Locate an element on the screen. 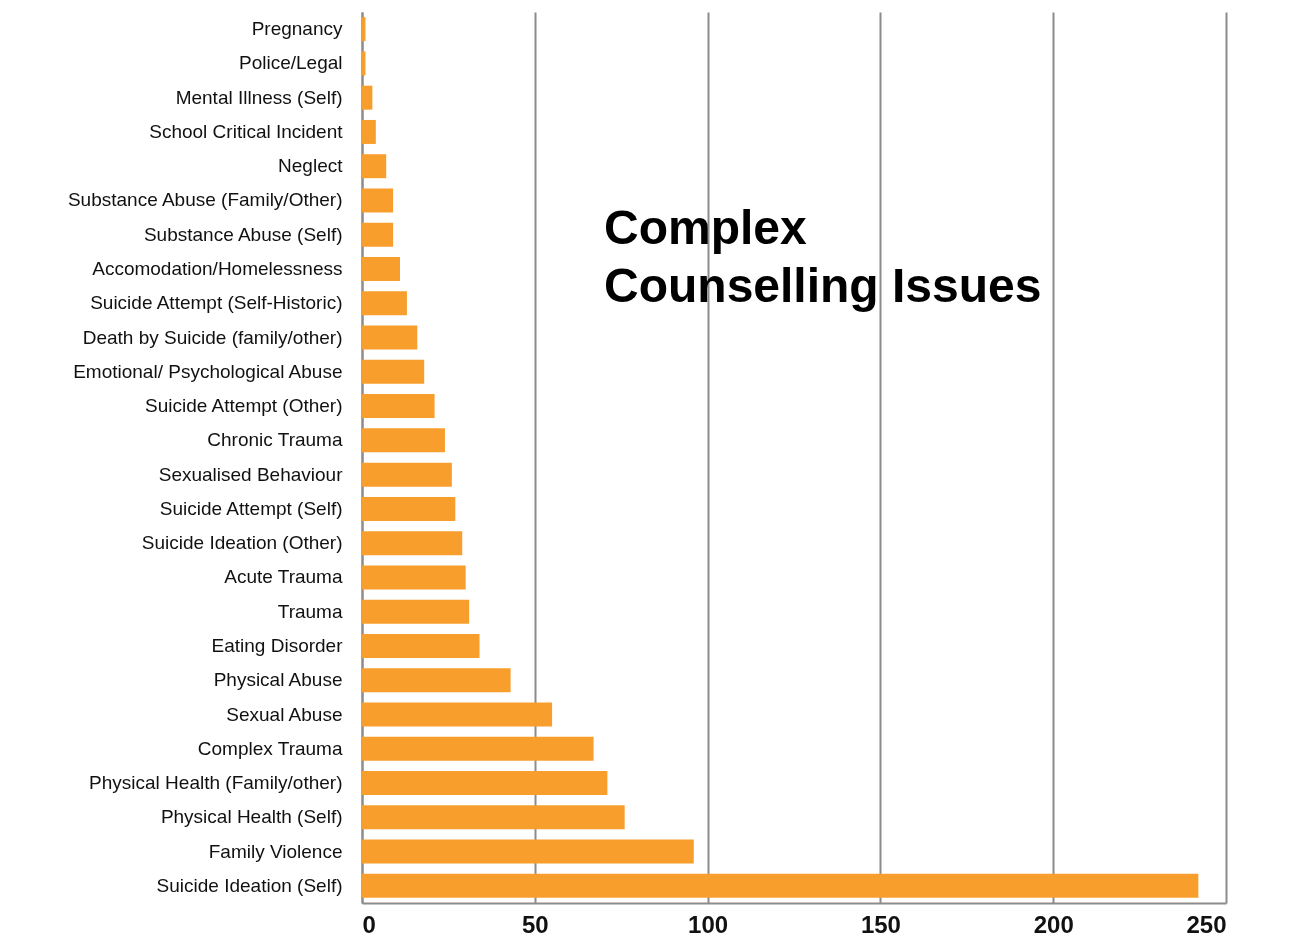 The width and height of the screenshot is (1306, 948). y-tick-label: Trauma is located at coordinates (310, 611).